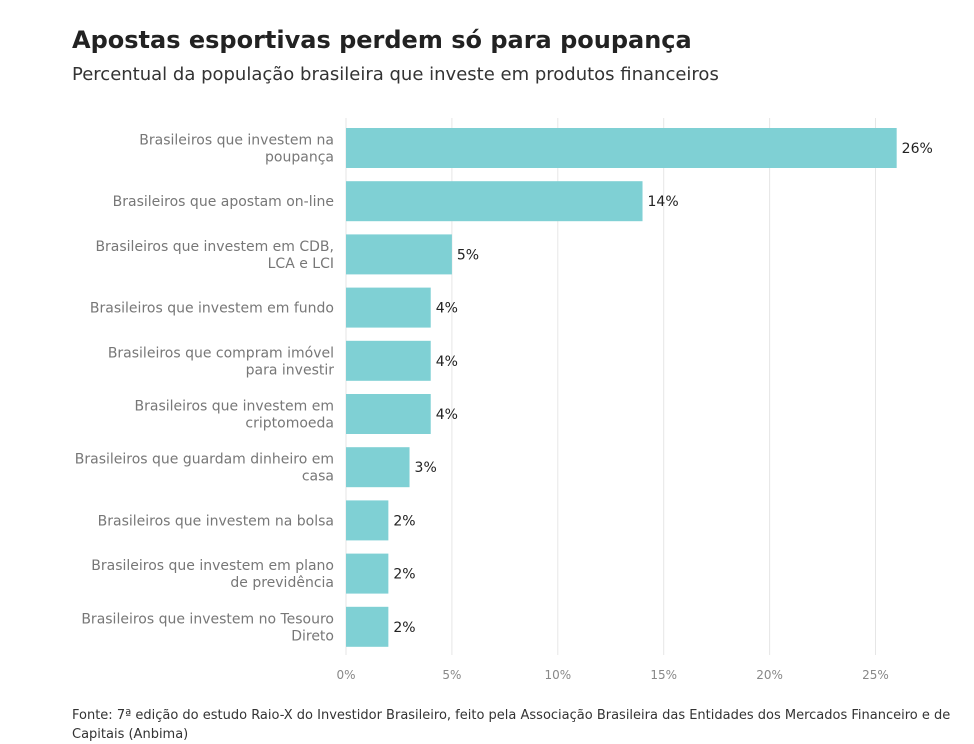  What do you see at coordinates (426, 468) in the screenshot?
I see `data-label: 3%` at bounding box center [426, 468].